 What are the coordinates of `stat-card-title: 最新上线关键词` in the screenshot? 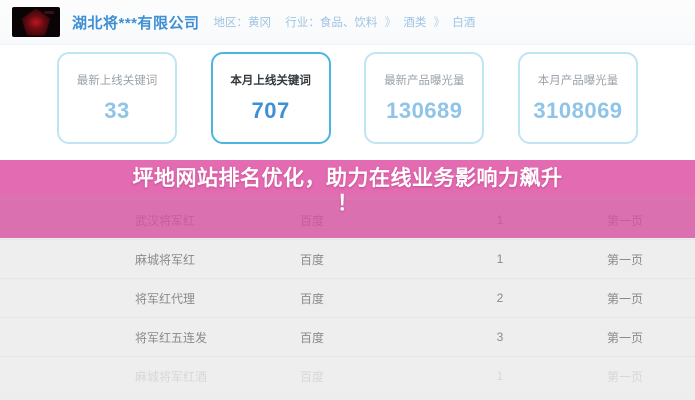 It's located at (117, 81).